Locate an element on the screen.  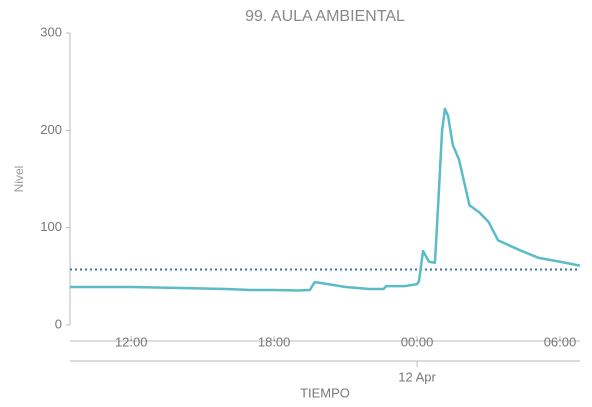
x-tick-label: 06:00 is located at coordinates (560, 341).